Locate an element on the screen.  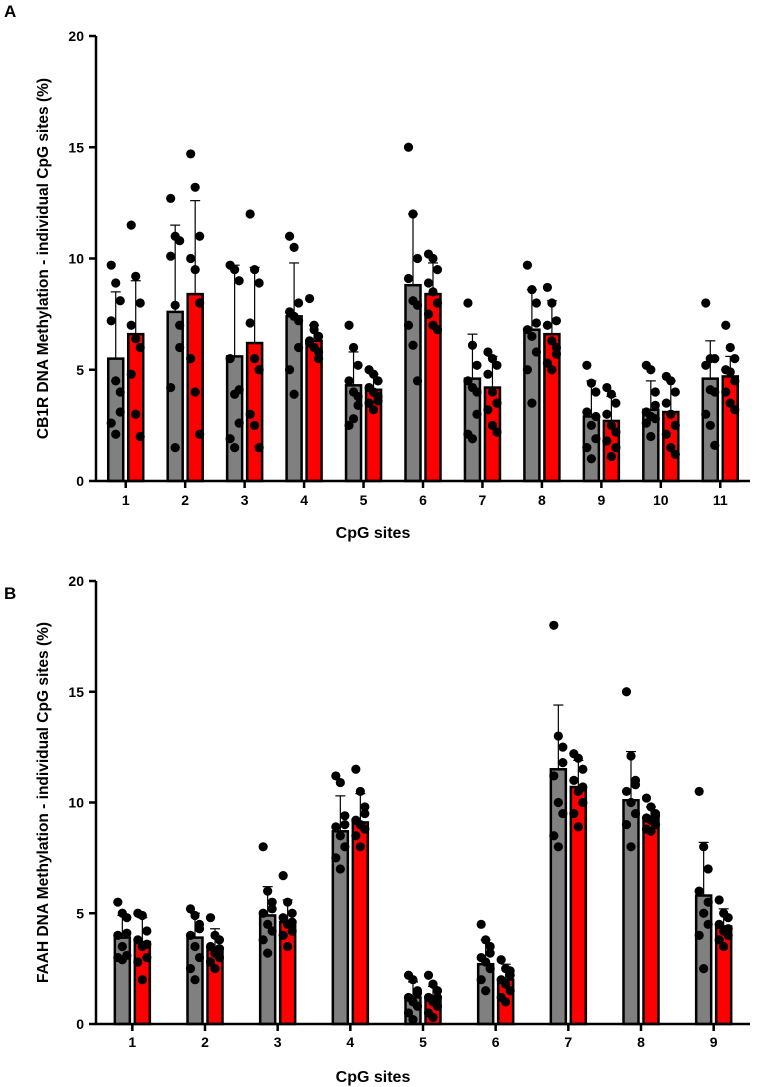
x-tick-label: 11 is located at coordinates (720, 500).